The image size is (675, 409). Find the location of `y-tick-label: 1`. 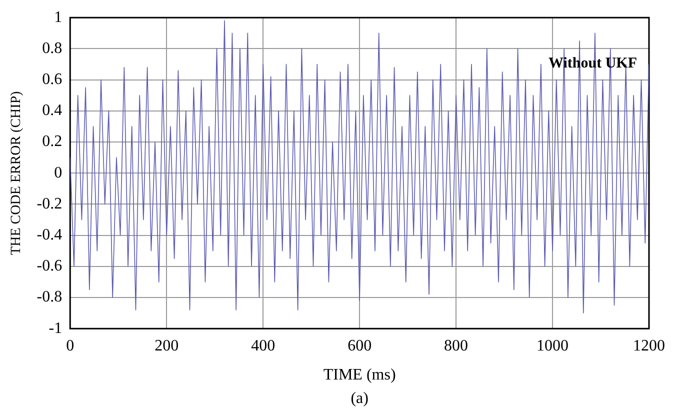

y-tick-label: 1 is located at coordinates (58, 17).